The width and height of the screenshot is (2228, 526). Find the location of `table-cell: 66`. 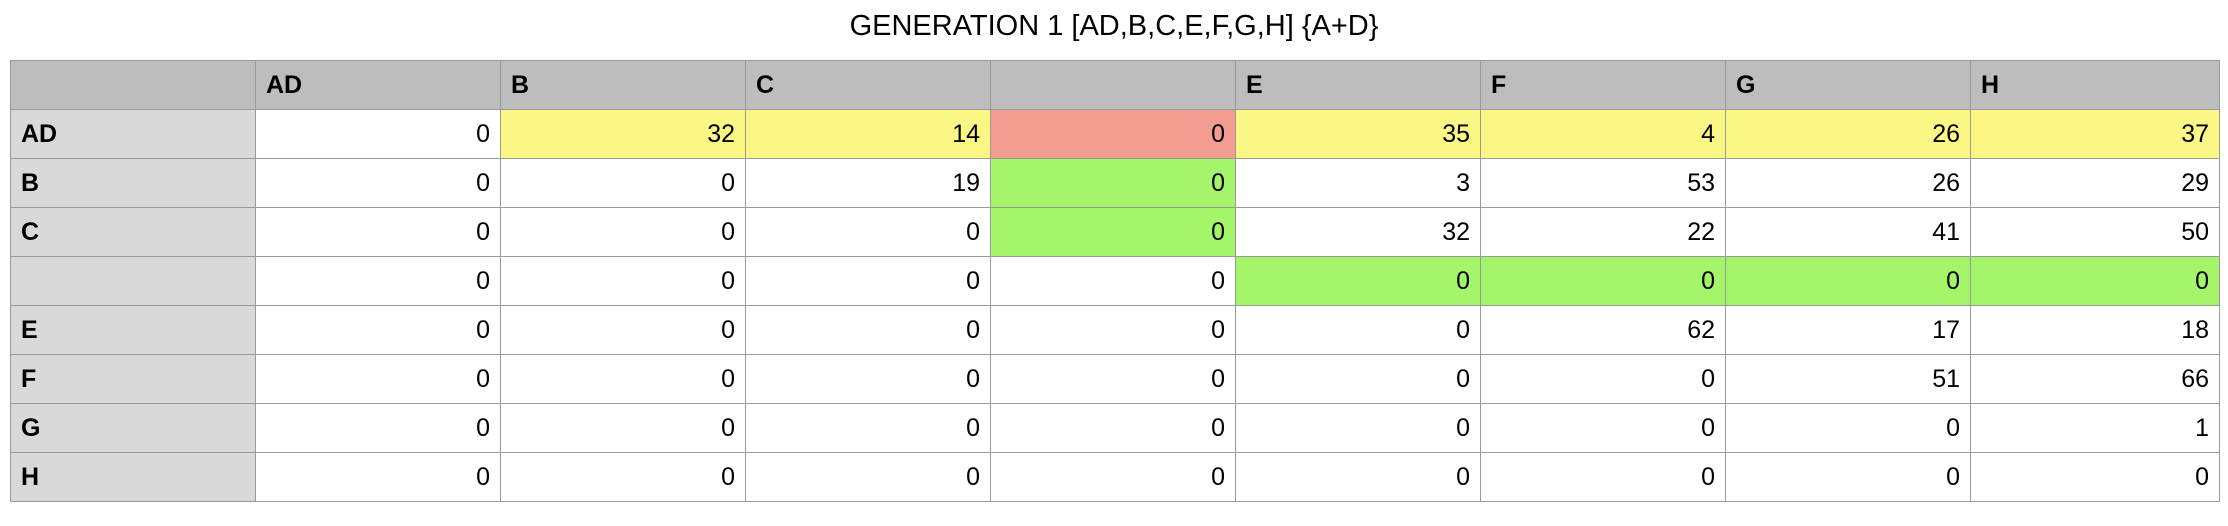

table-cell: 66 is located at coordinates (2095, 379).